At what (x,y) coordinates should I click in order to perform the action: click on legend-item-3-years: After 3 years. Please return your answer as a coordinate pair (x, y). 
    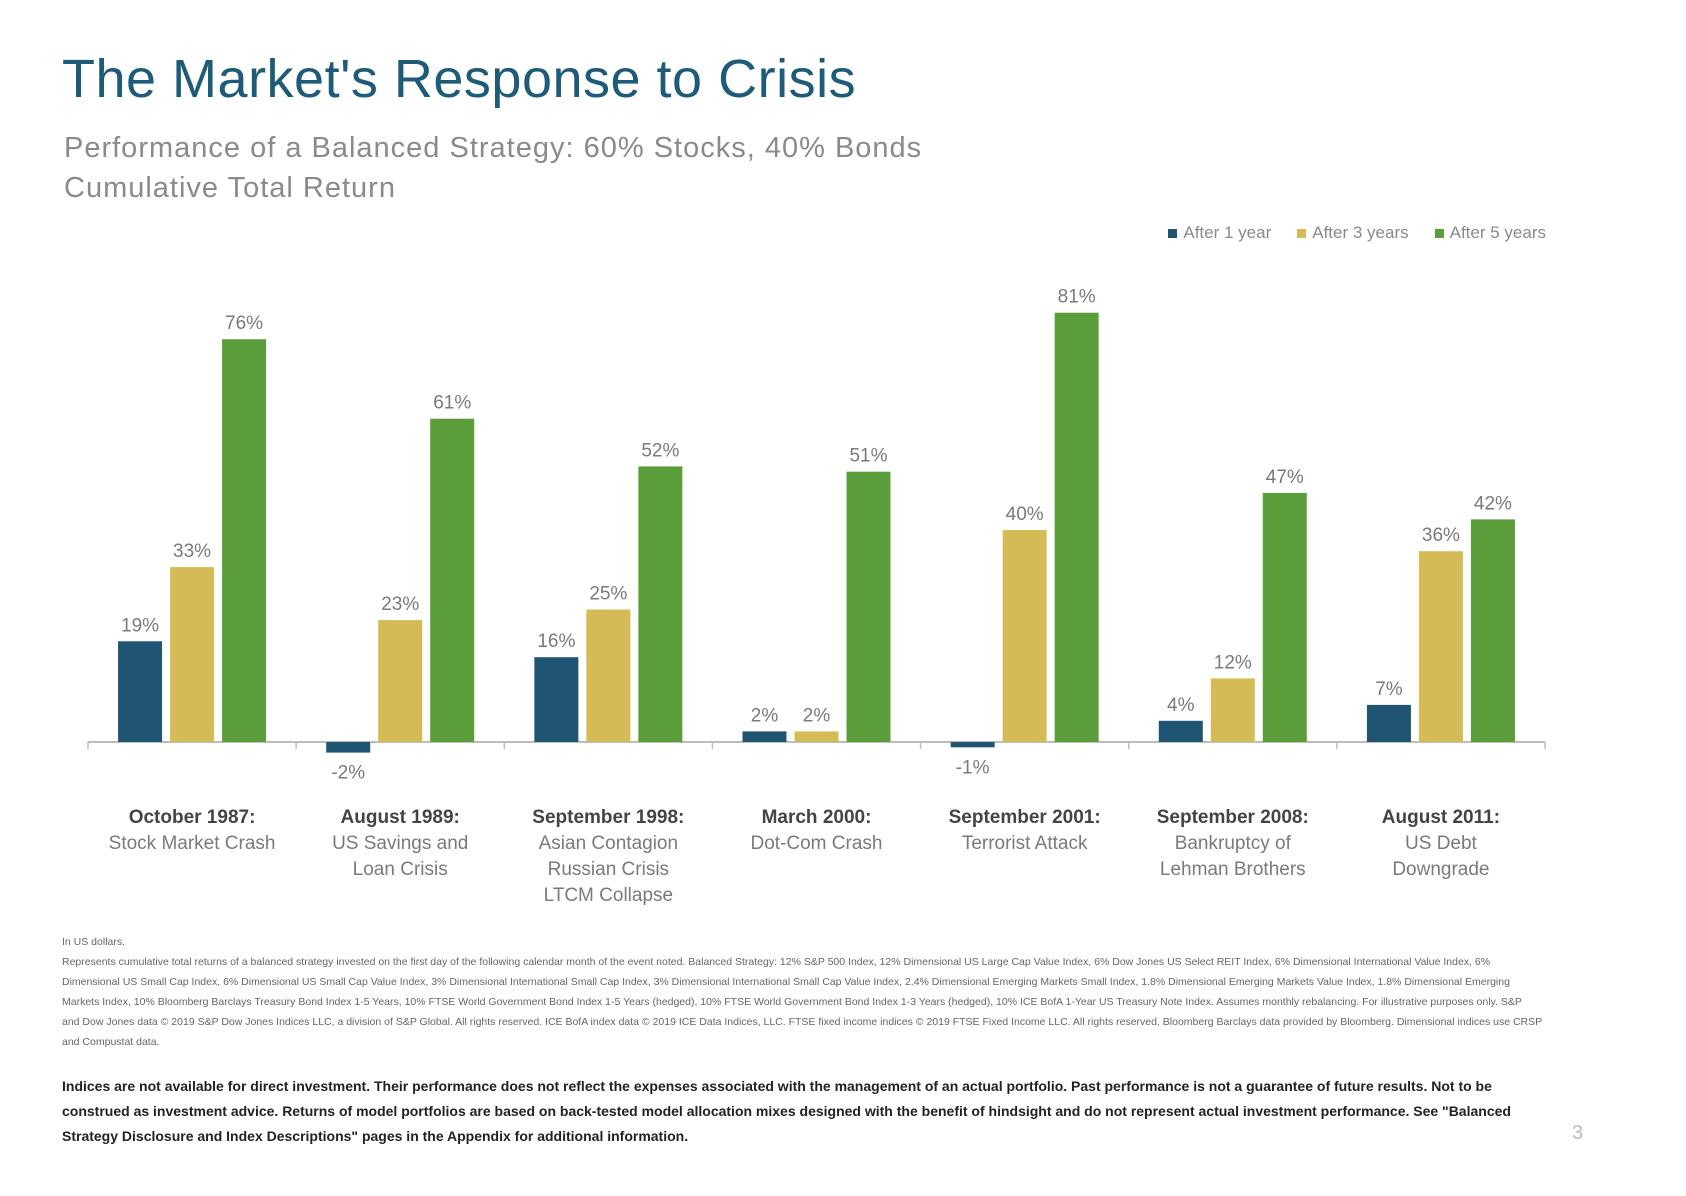
    Looking at the image, I should click on (1353, 233).